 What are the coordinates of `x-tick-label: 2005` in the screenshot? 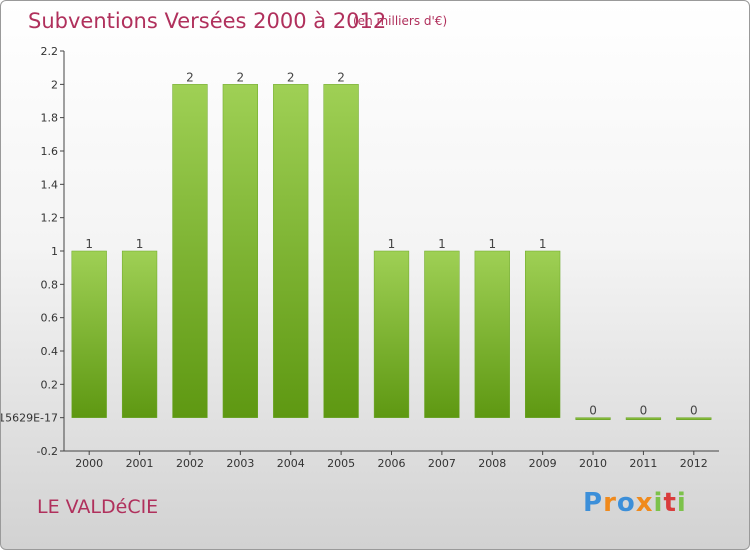 It's located at (341, 463).